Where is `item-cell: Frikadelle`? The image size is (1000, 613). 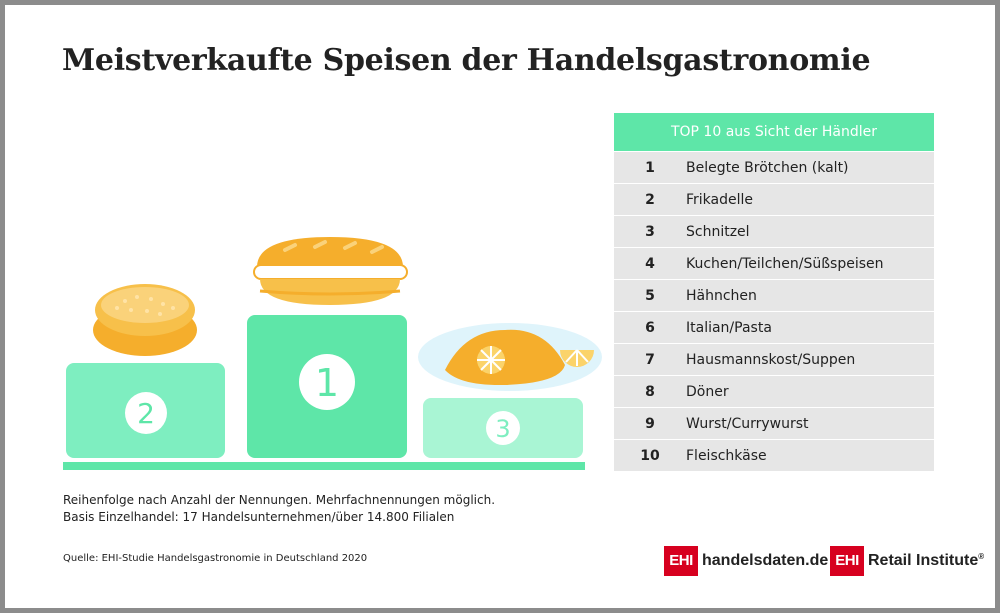
item-cell: Frikadelle is located at coordinates (720, 199).